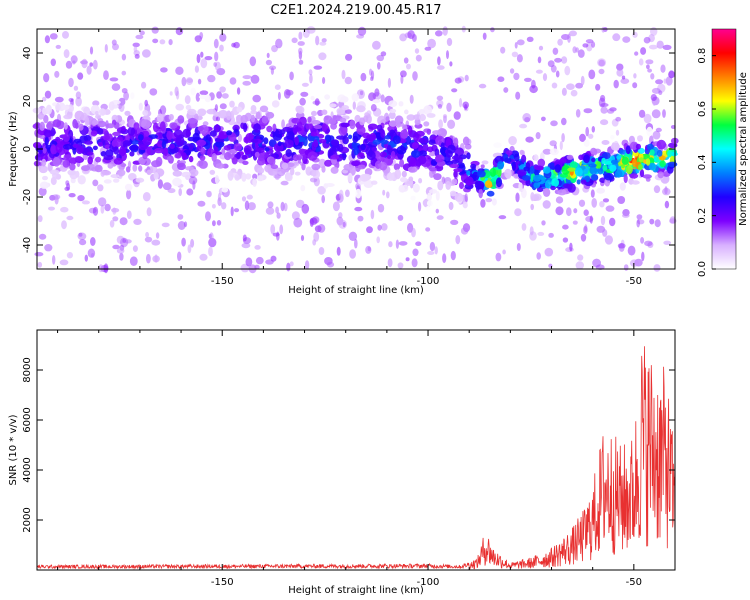 The width and height of the screenshot is (750, 600). What do you see at coordinates (702, 216) in the screenshot?
I see `colorbar-tick-label: 0.2` at bounding box center [702, 216].